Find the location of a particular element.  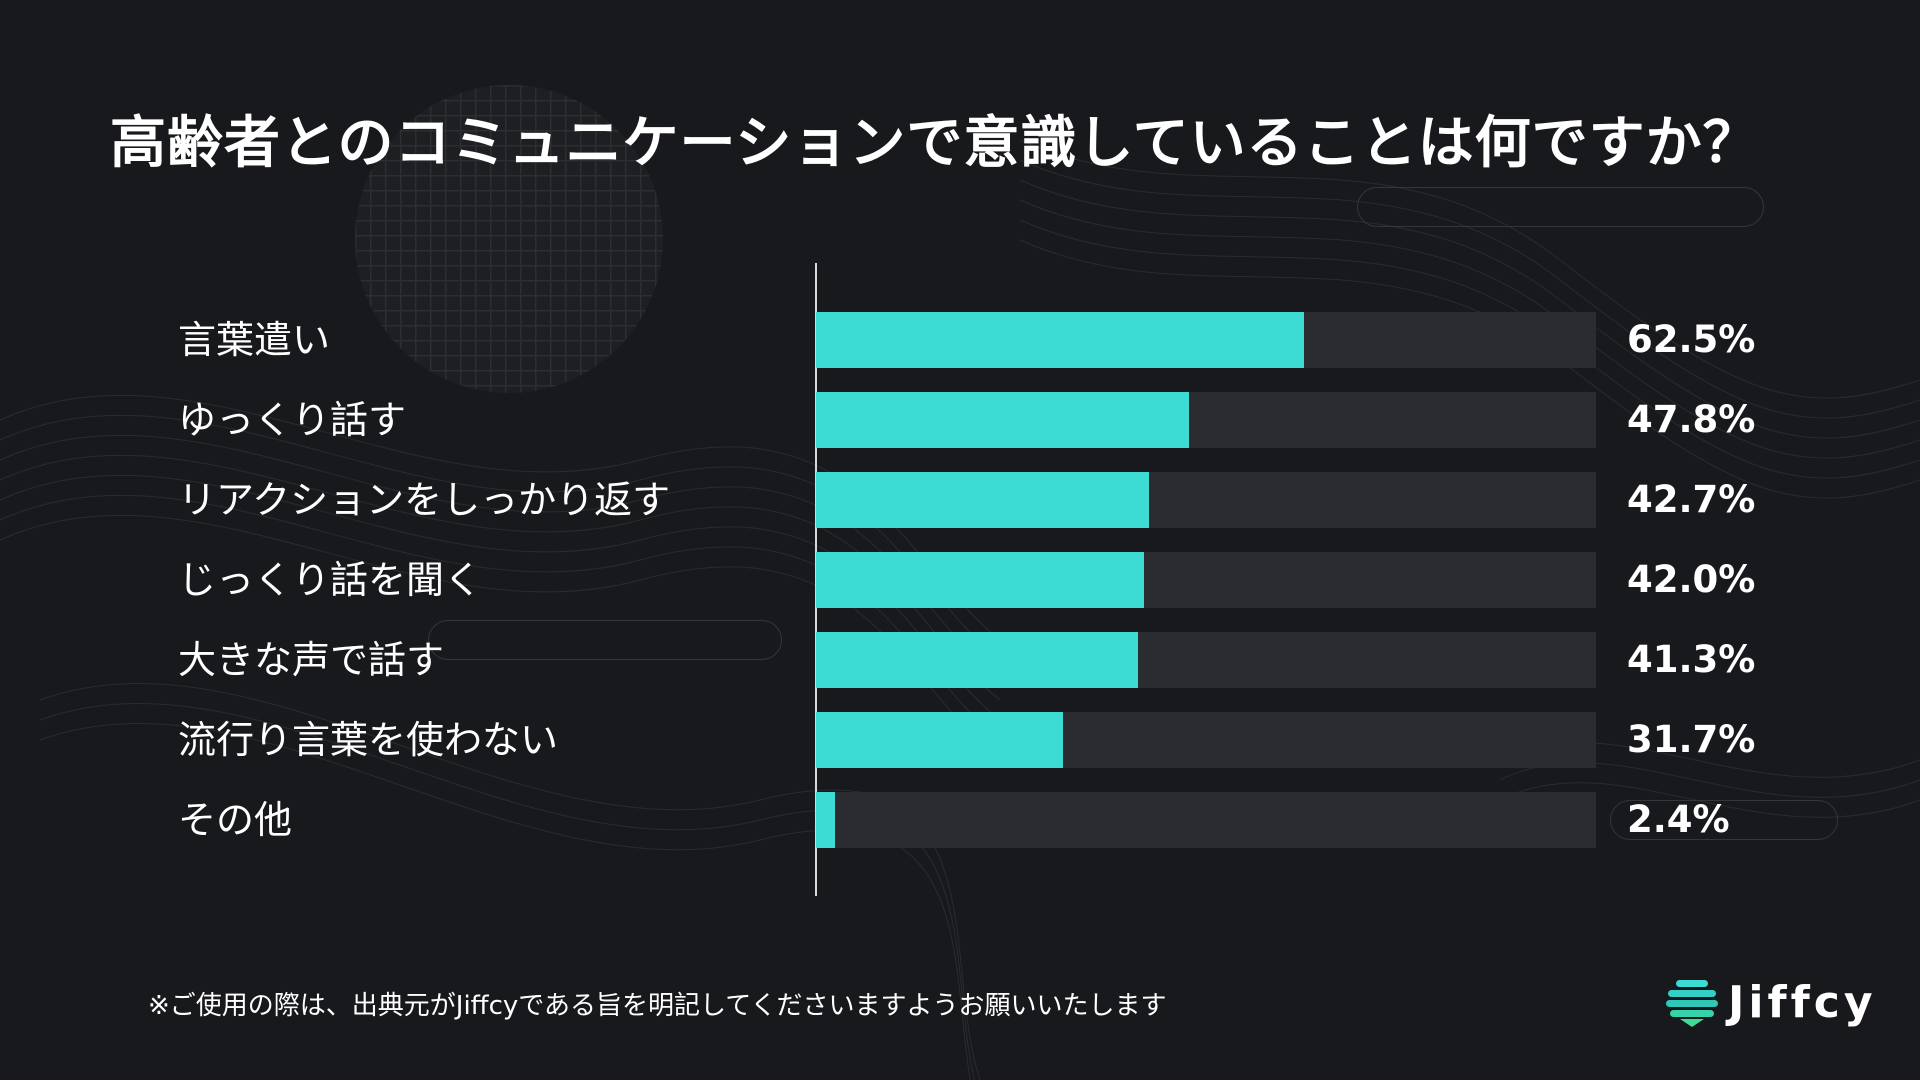

category-label: ゆっくり話す is located at coordinates (292, 420).